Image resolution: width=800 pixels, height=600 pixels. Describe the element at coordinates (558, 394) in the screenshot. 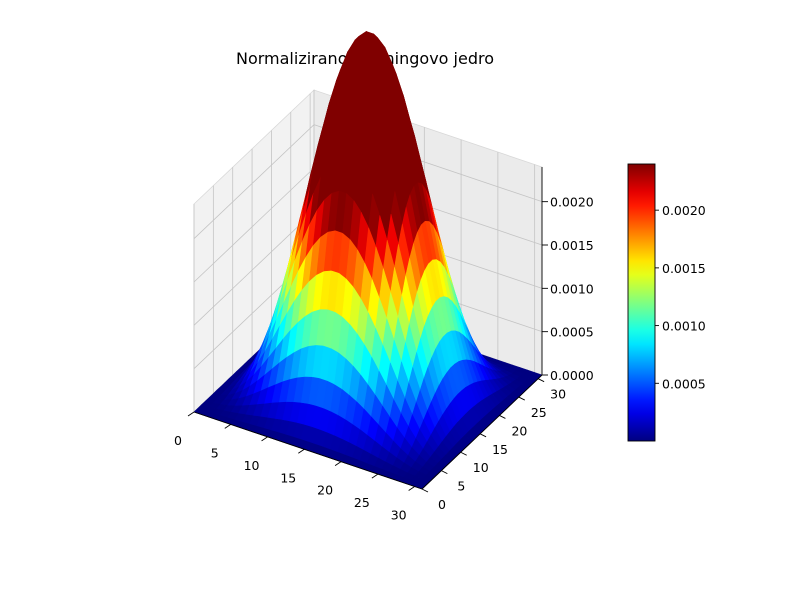

I see `y-tick-label: 30` at that location.